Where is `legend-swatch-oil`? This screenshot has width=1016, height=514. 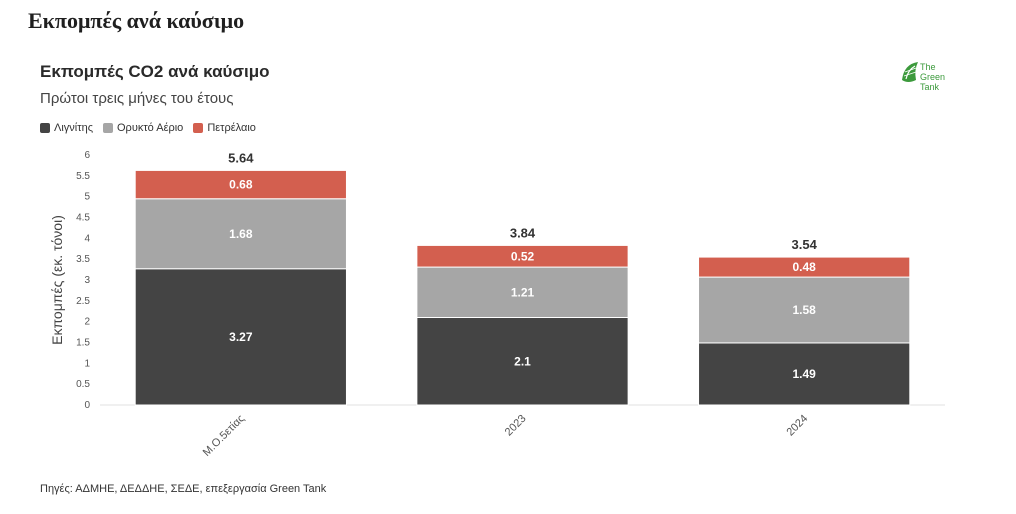 legend-swatch-oil is located at coordinates (198, 128).